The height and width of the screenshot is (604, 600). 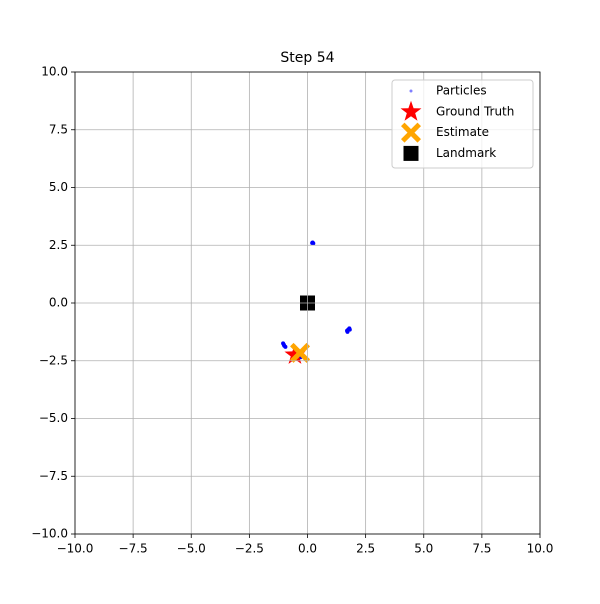 I want to click on x-tick-label: −5.0, so click(x=191, y=549).